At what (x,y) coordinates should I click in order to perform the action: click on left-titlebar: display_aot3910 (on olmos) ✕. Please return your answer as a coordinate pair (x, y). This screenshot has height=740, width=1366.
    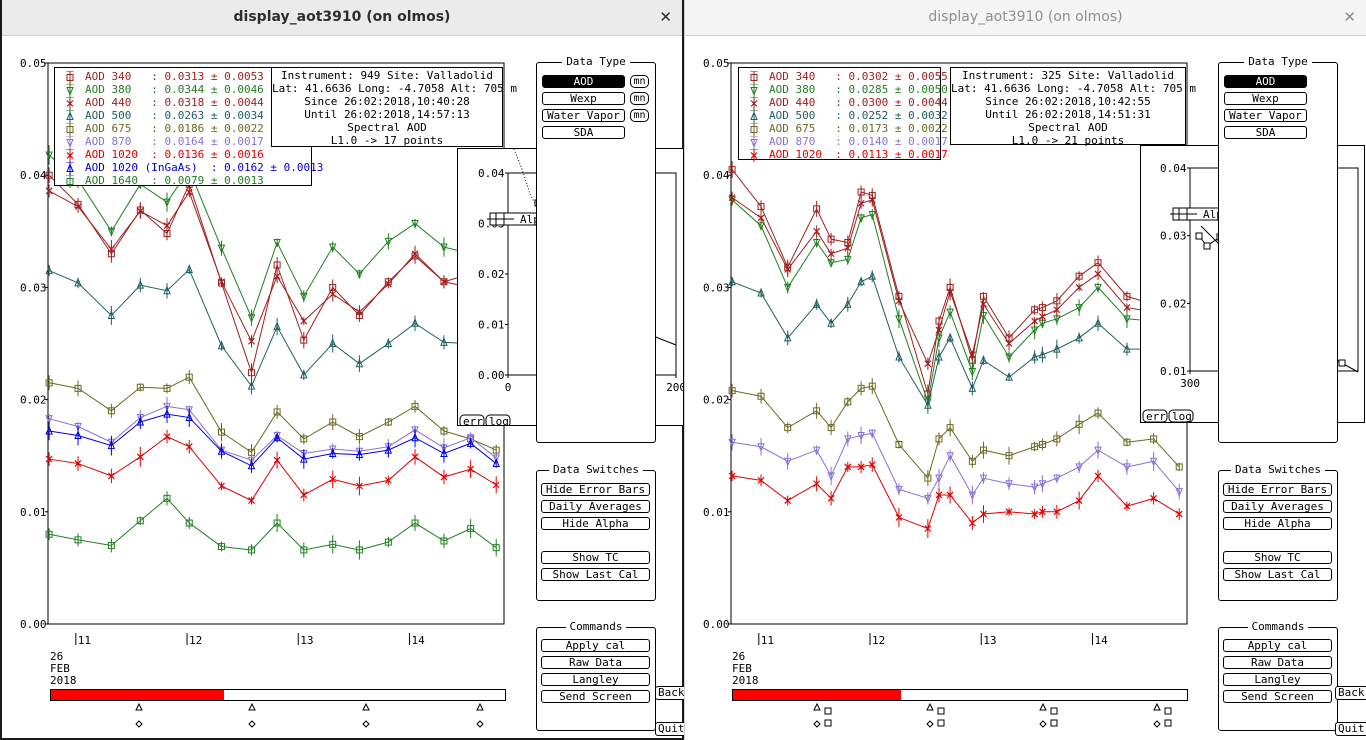
    Looking at the image, I should click on (342, 18).